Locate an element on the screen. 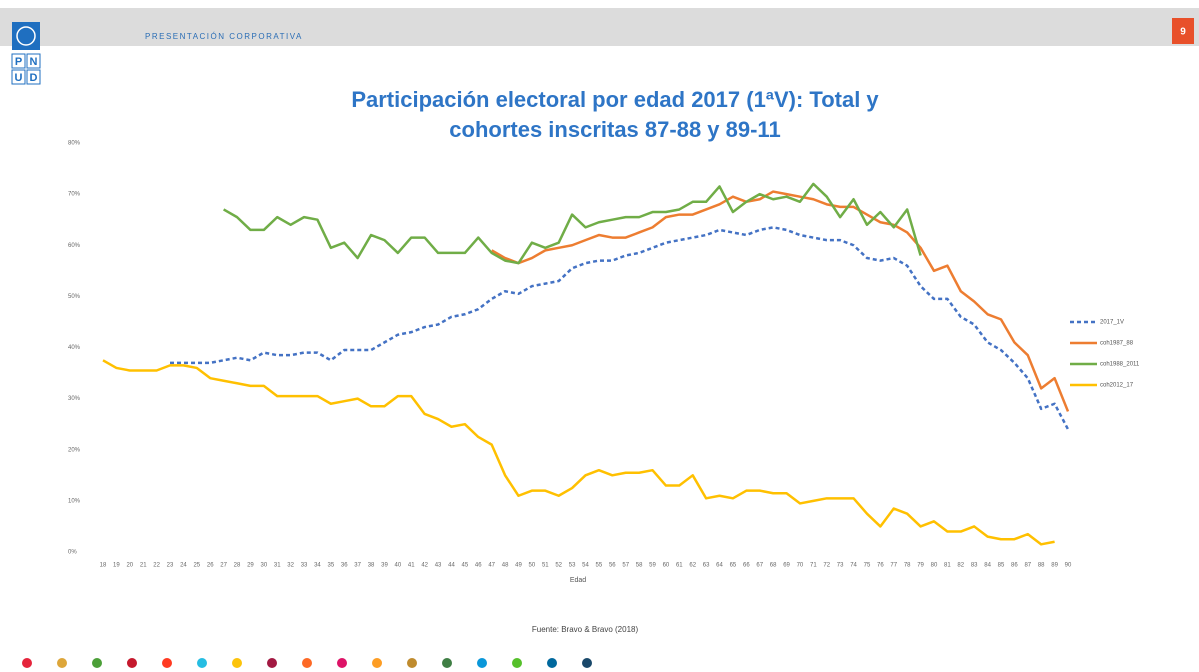 The image size is (1199, 672). x-tick-label: 54 is located at coordinates (585, 566).